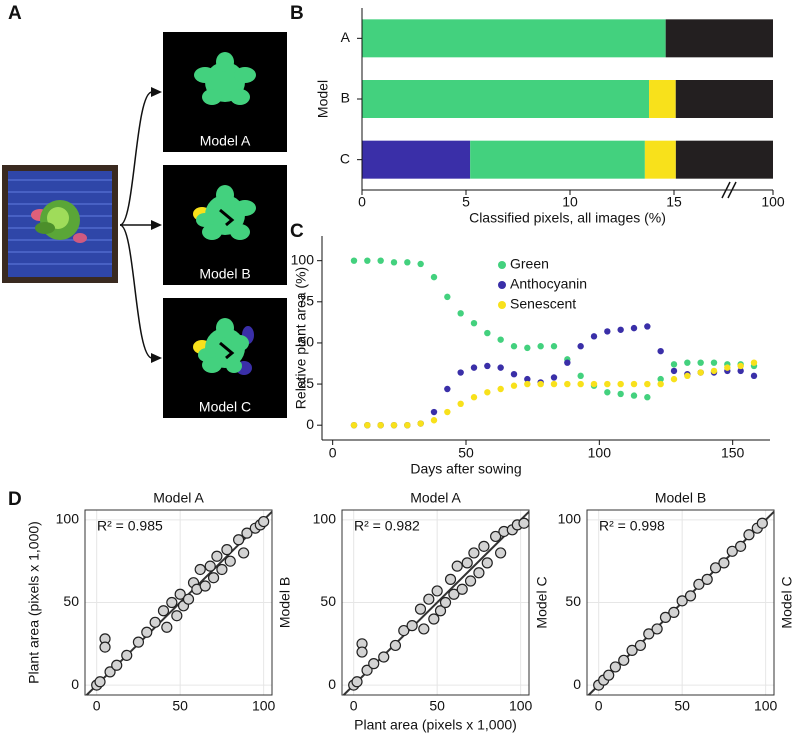  I want to click on panel-label: D, so click(15, 499).